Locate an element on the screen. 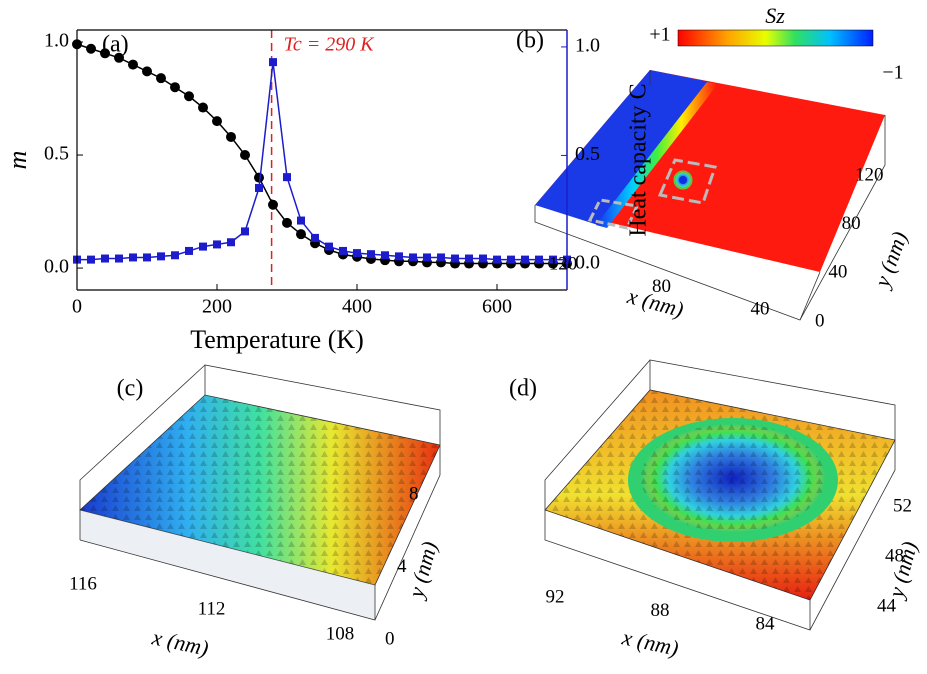 This screenshot has width=927, height=674. y2-axis-title: Heat capacity C is located at coordinates (639, 159).